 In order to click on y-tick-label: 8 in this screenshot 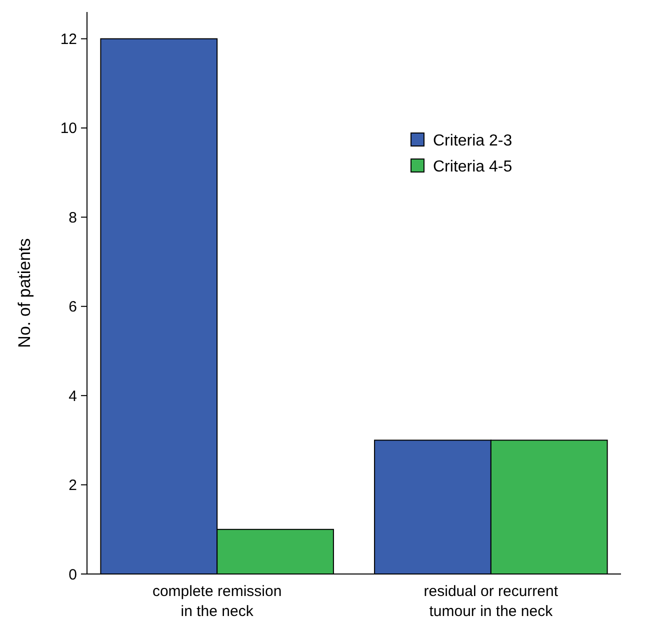, I will do `click(72, 217)`.